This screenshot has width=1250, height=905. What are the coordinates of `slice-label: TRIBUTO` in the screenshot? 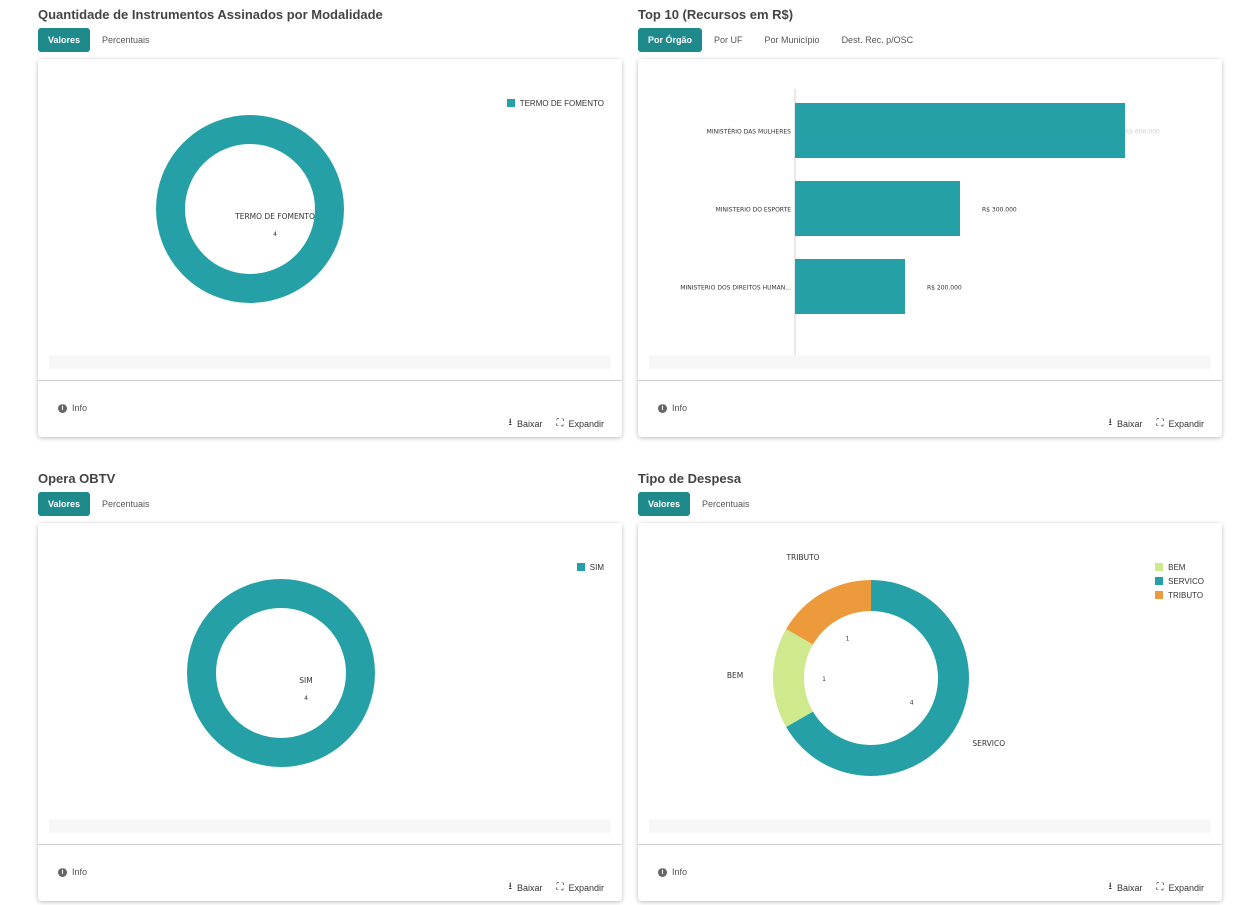 It's located at (802, 557).